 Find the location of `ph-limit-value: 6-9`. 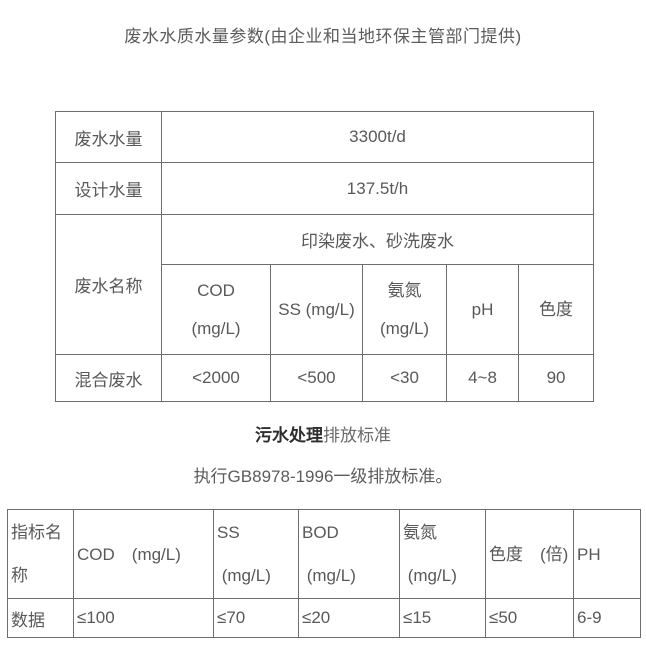

ph-limit-value: 6-9 is located at coordinates (607, 618).